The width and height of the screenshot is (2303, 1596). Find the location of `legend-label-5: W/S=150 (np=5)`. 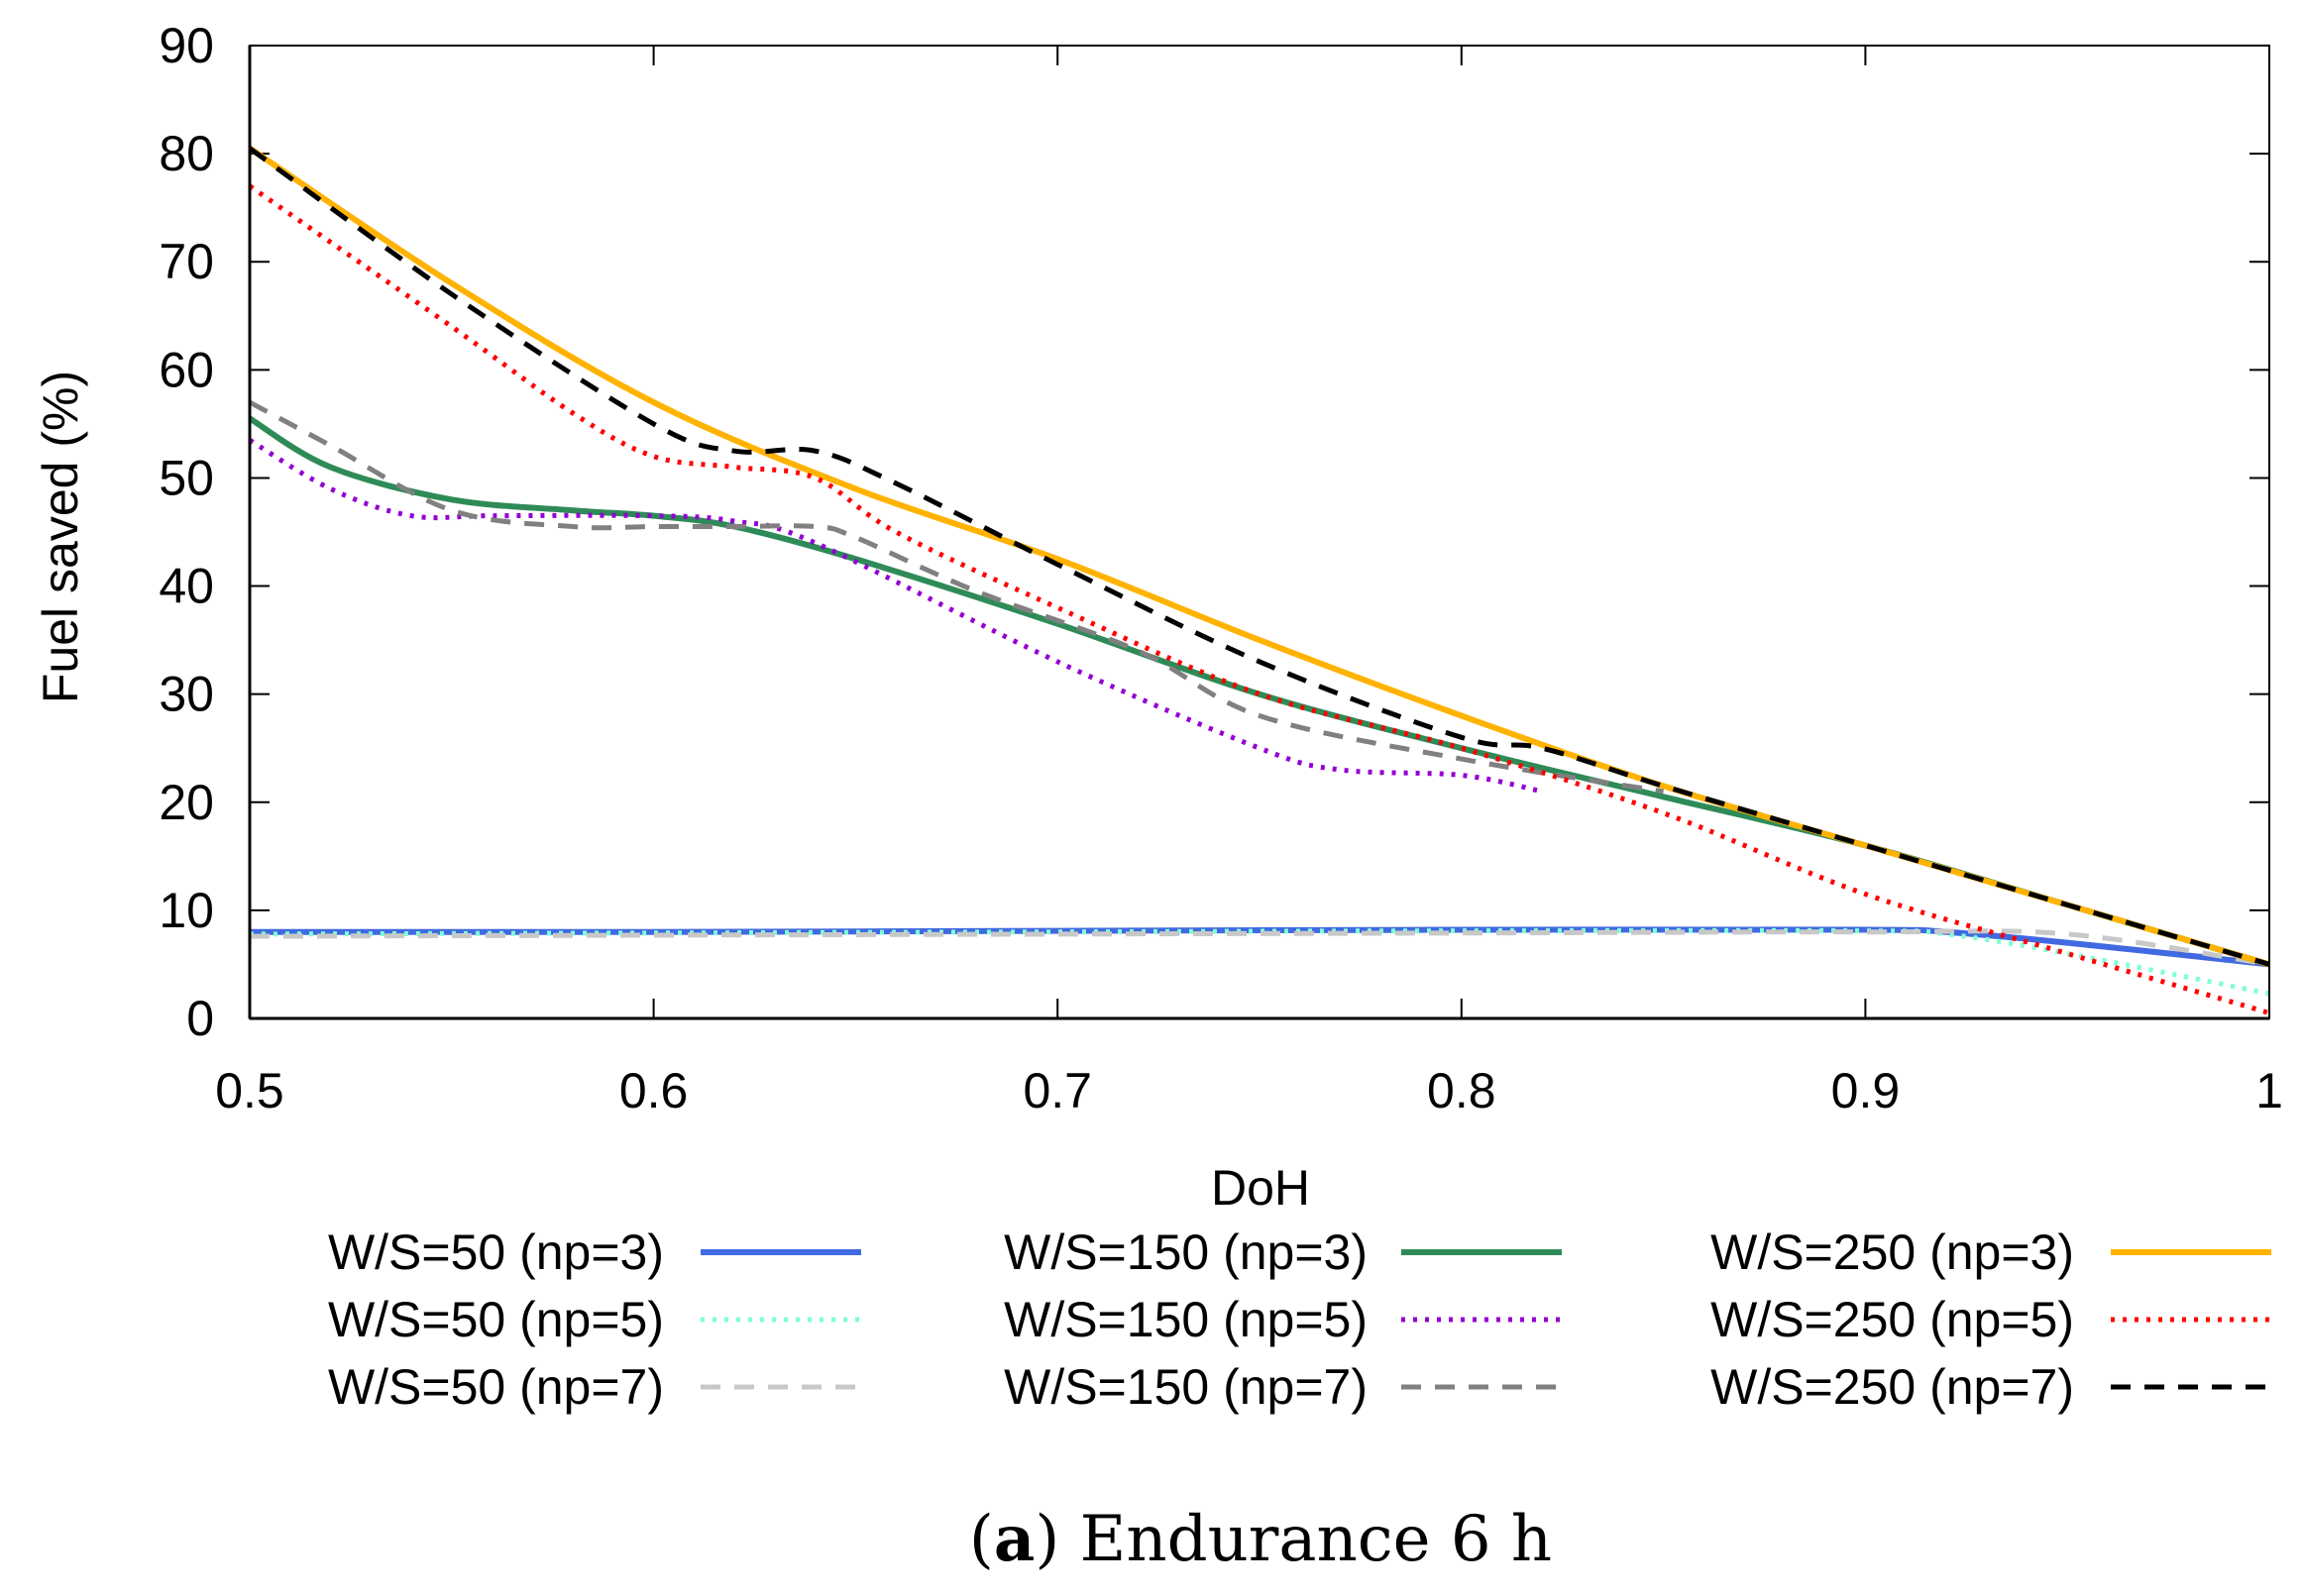

legend-label-5: W/S=150 (np=5) is located at coordinates (1186, 1319).